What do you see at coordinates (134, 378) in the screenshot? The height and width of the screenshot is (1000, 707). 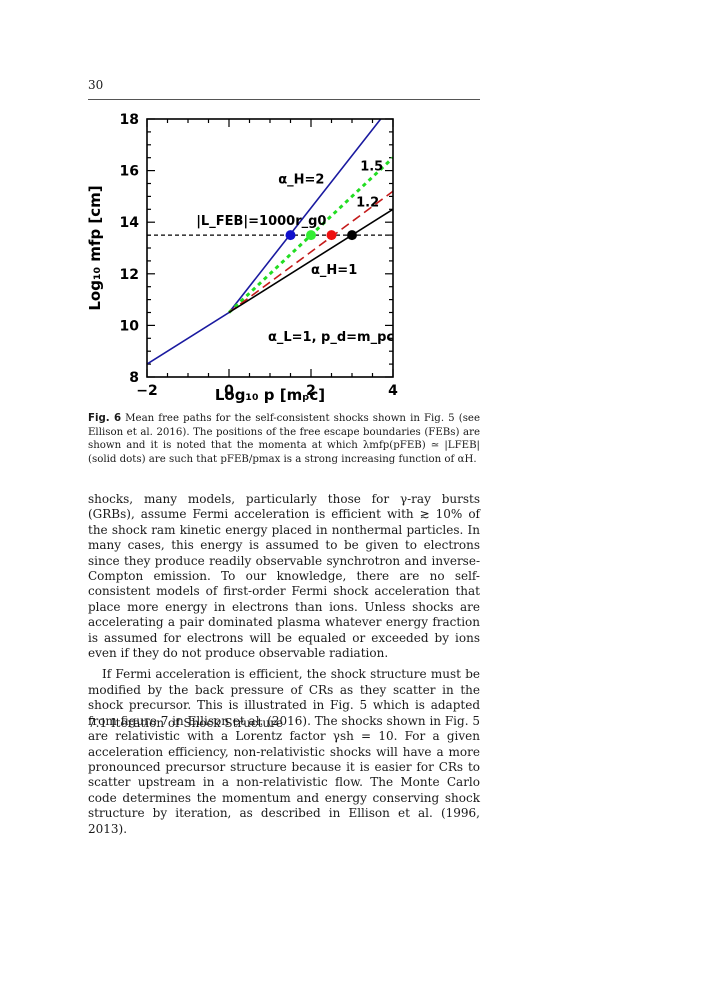 I see `y-tick-label: 8` at bounding box center [134, 378].